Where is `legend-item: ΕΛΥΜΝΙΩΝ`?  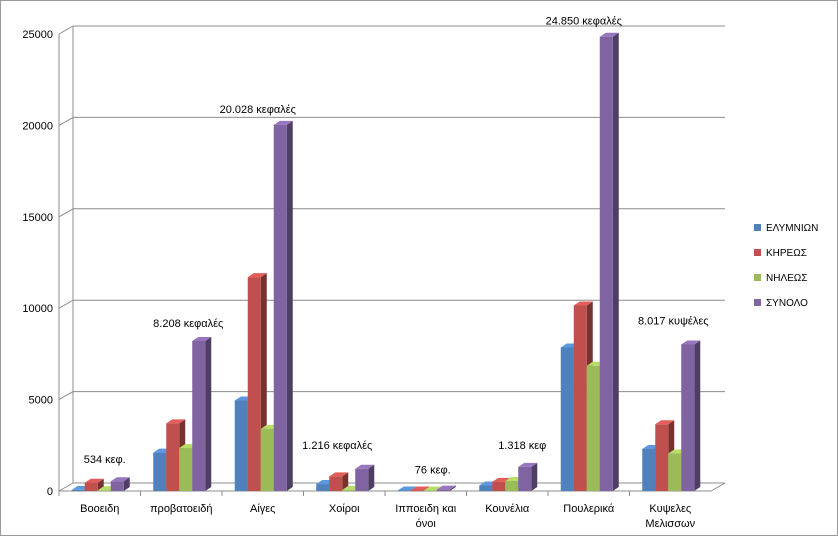
legend-item: ΕΛΥΜΝΙΩΝ is located at coordinates (786, 228).